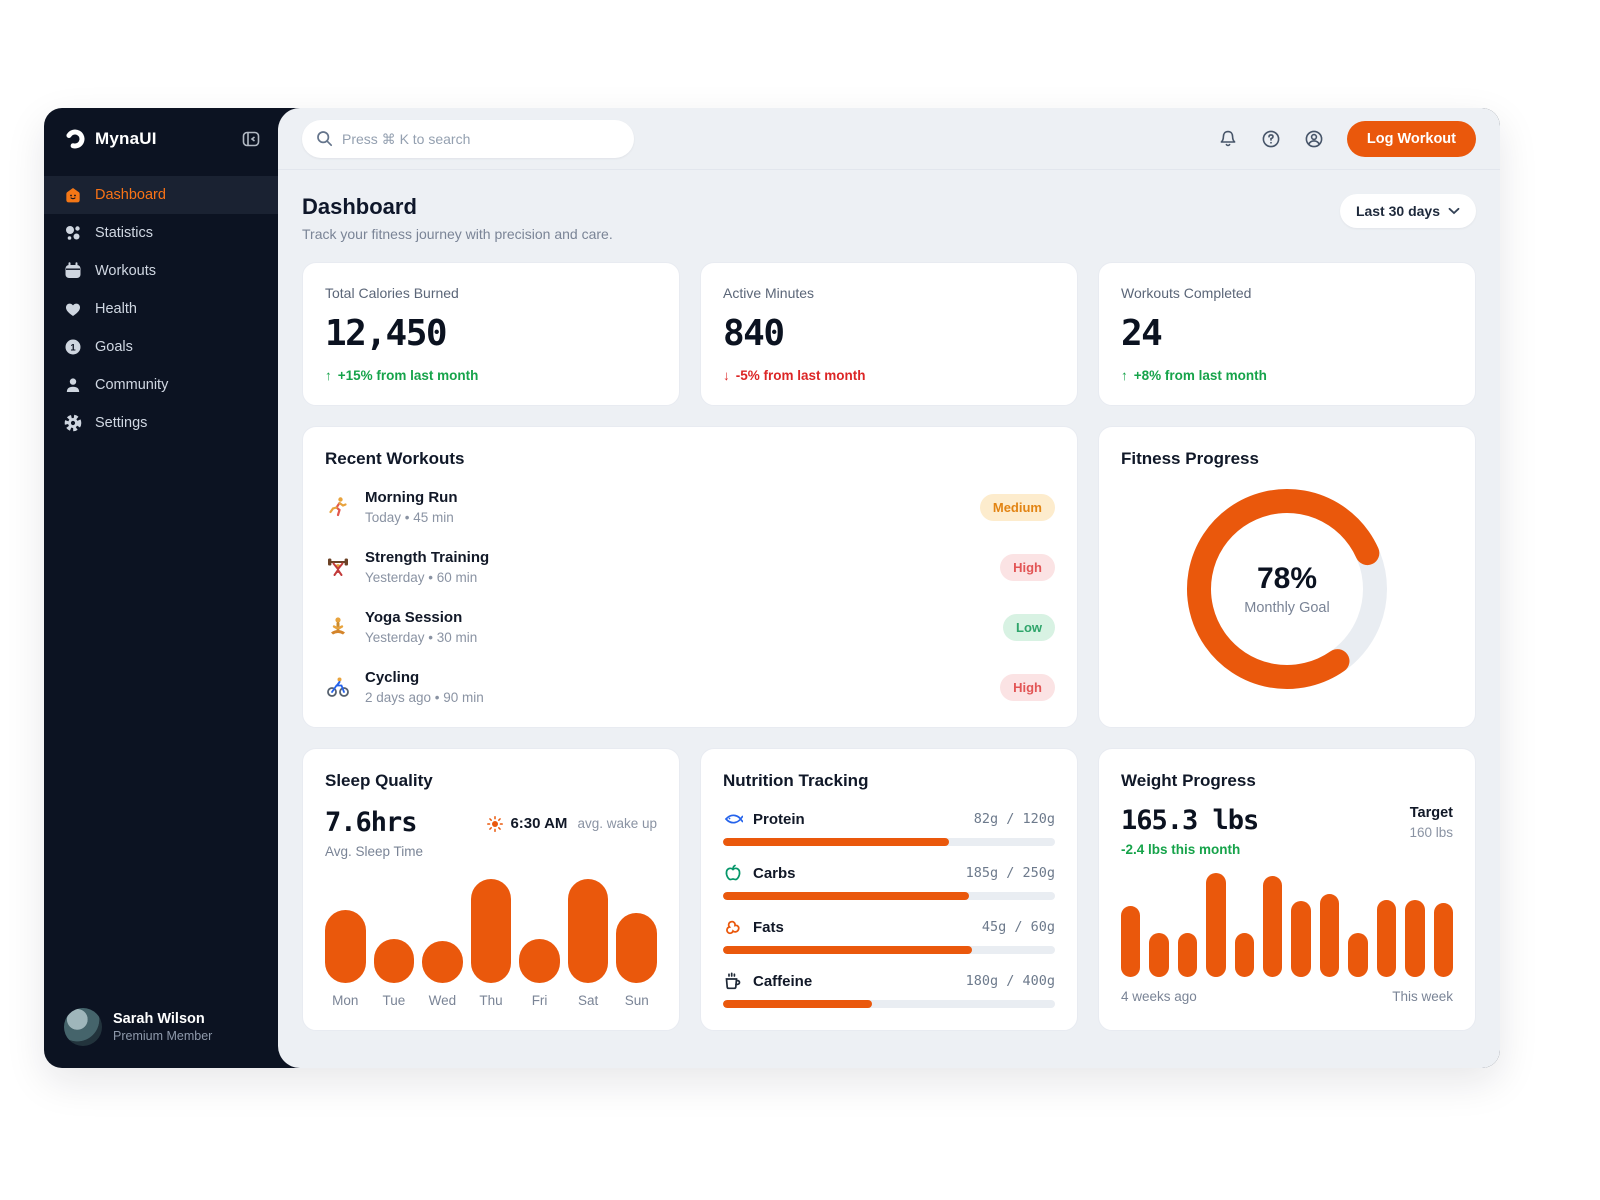 The height and width of the screenshot is (1200, 1600). I want to click on search-box, so click(468, 138).